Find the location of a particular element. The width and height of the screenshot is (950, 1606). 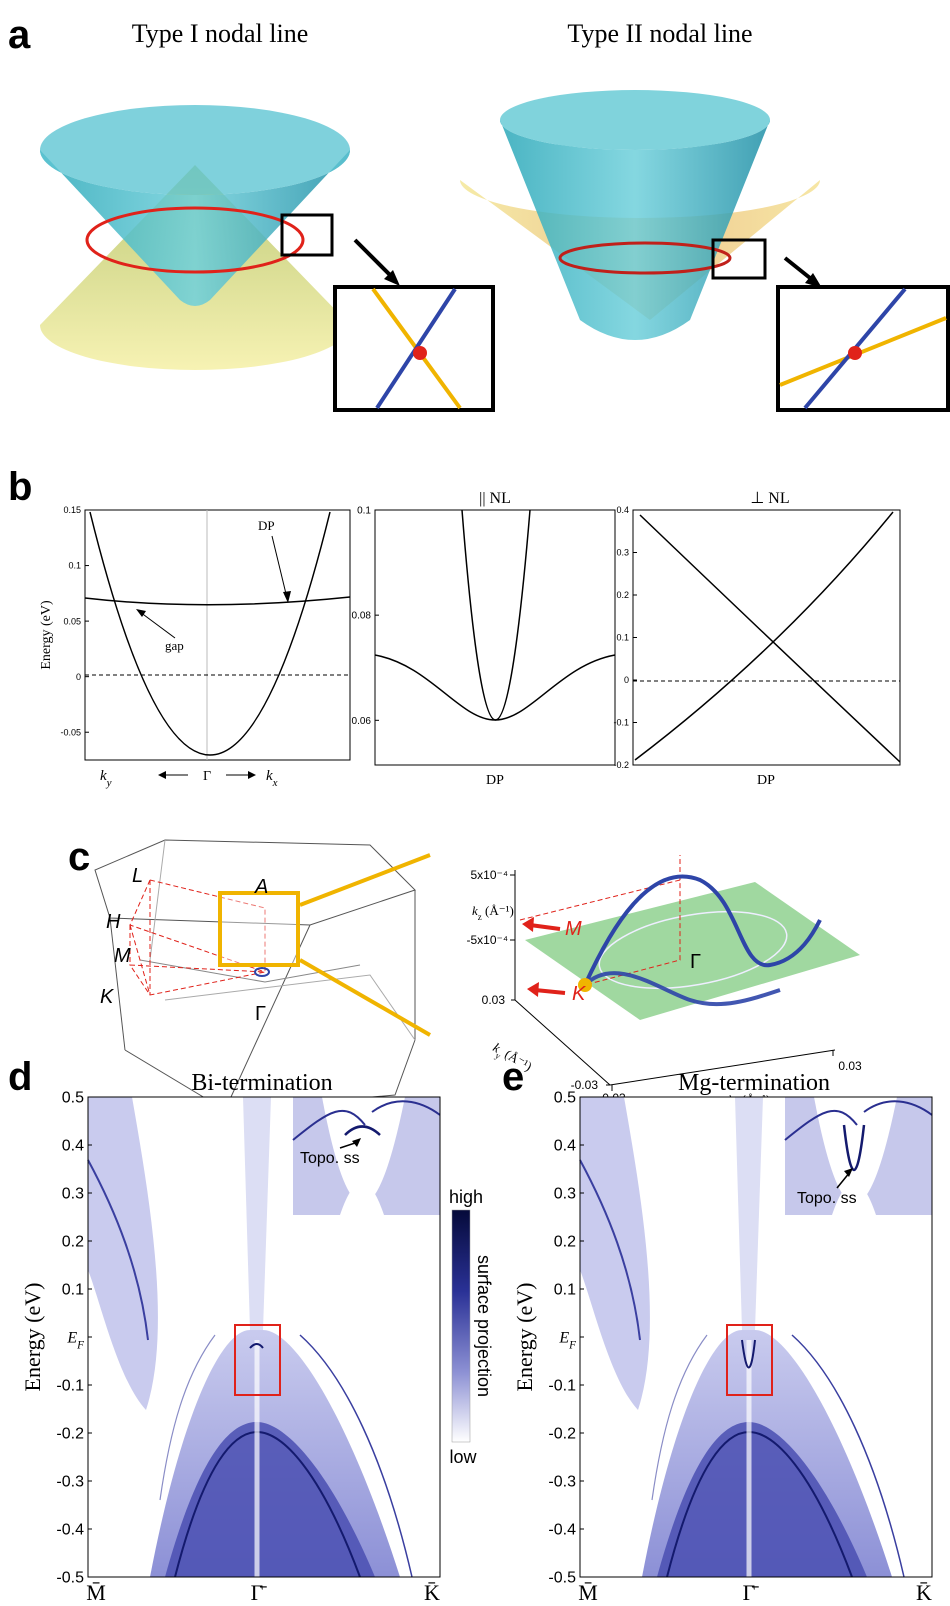

type2-cones is located at coordinates (705, 251).